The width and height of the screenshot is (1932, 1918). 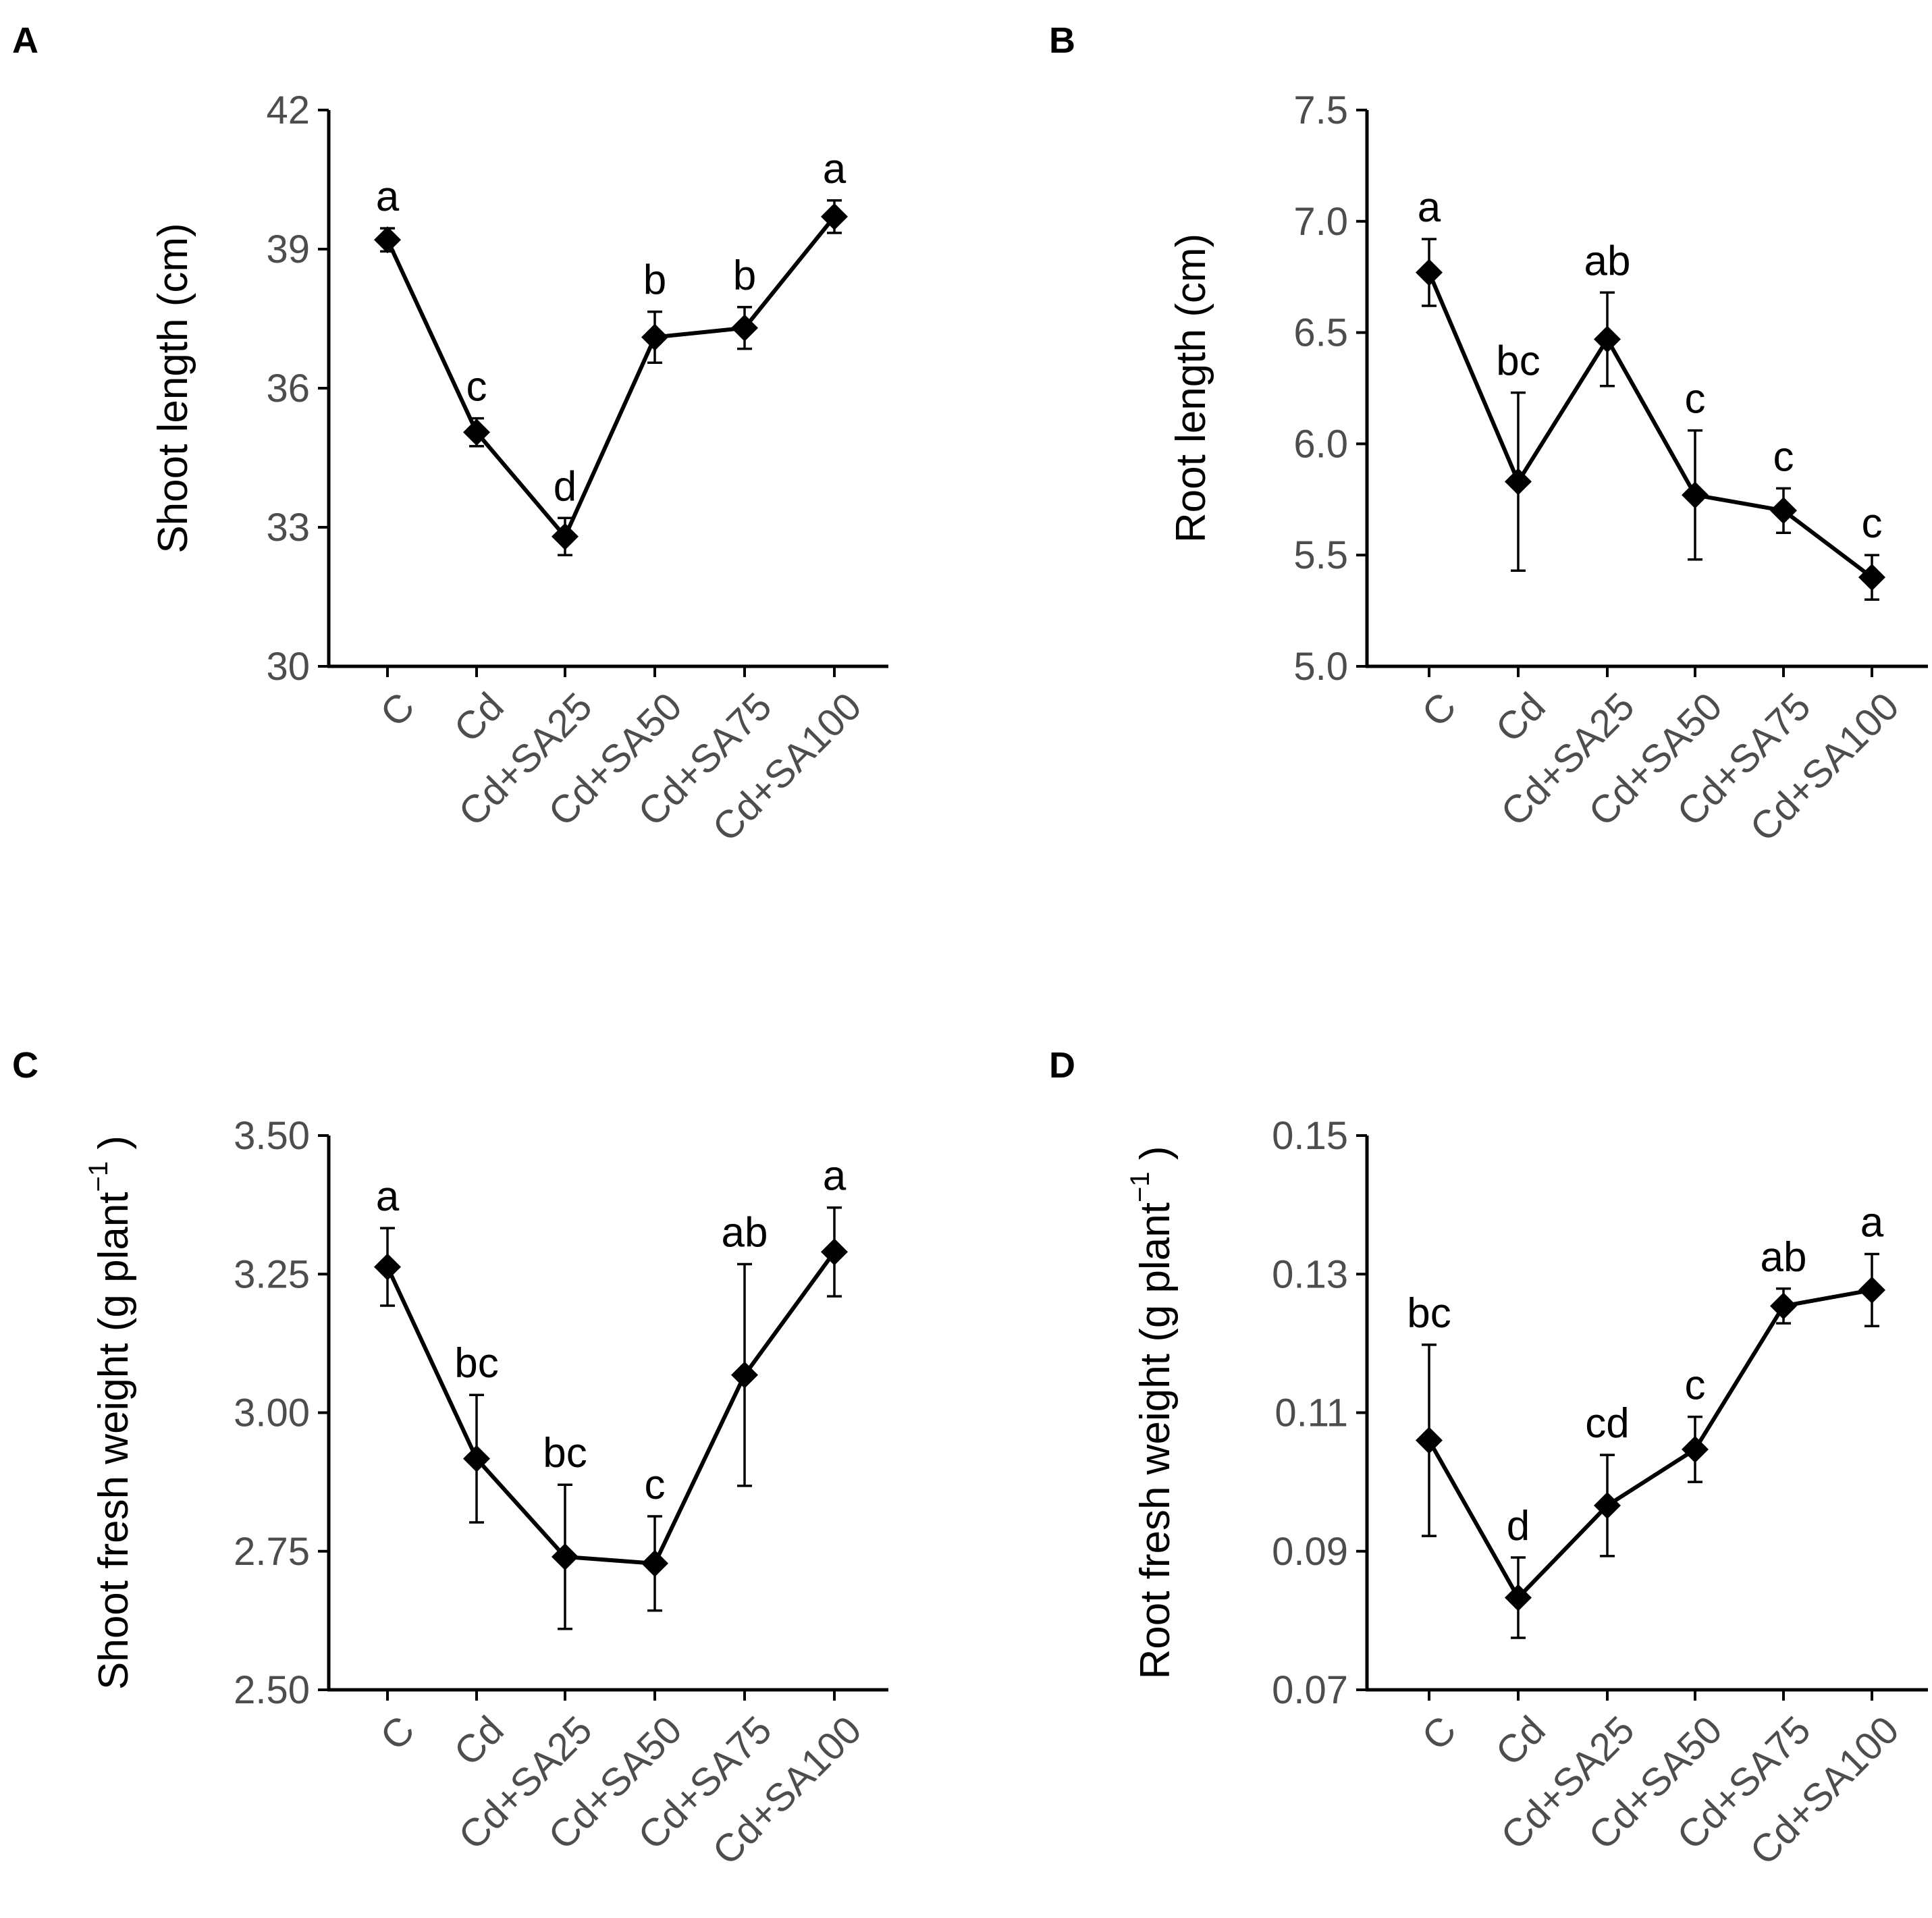 I want to click on y-tick-label: 3.25, so click(x=272, y=1274).